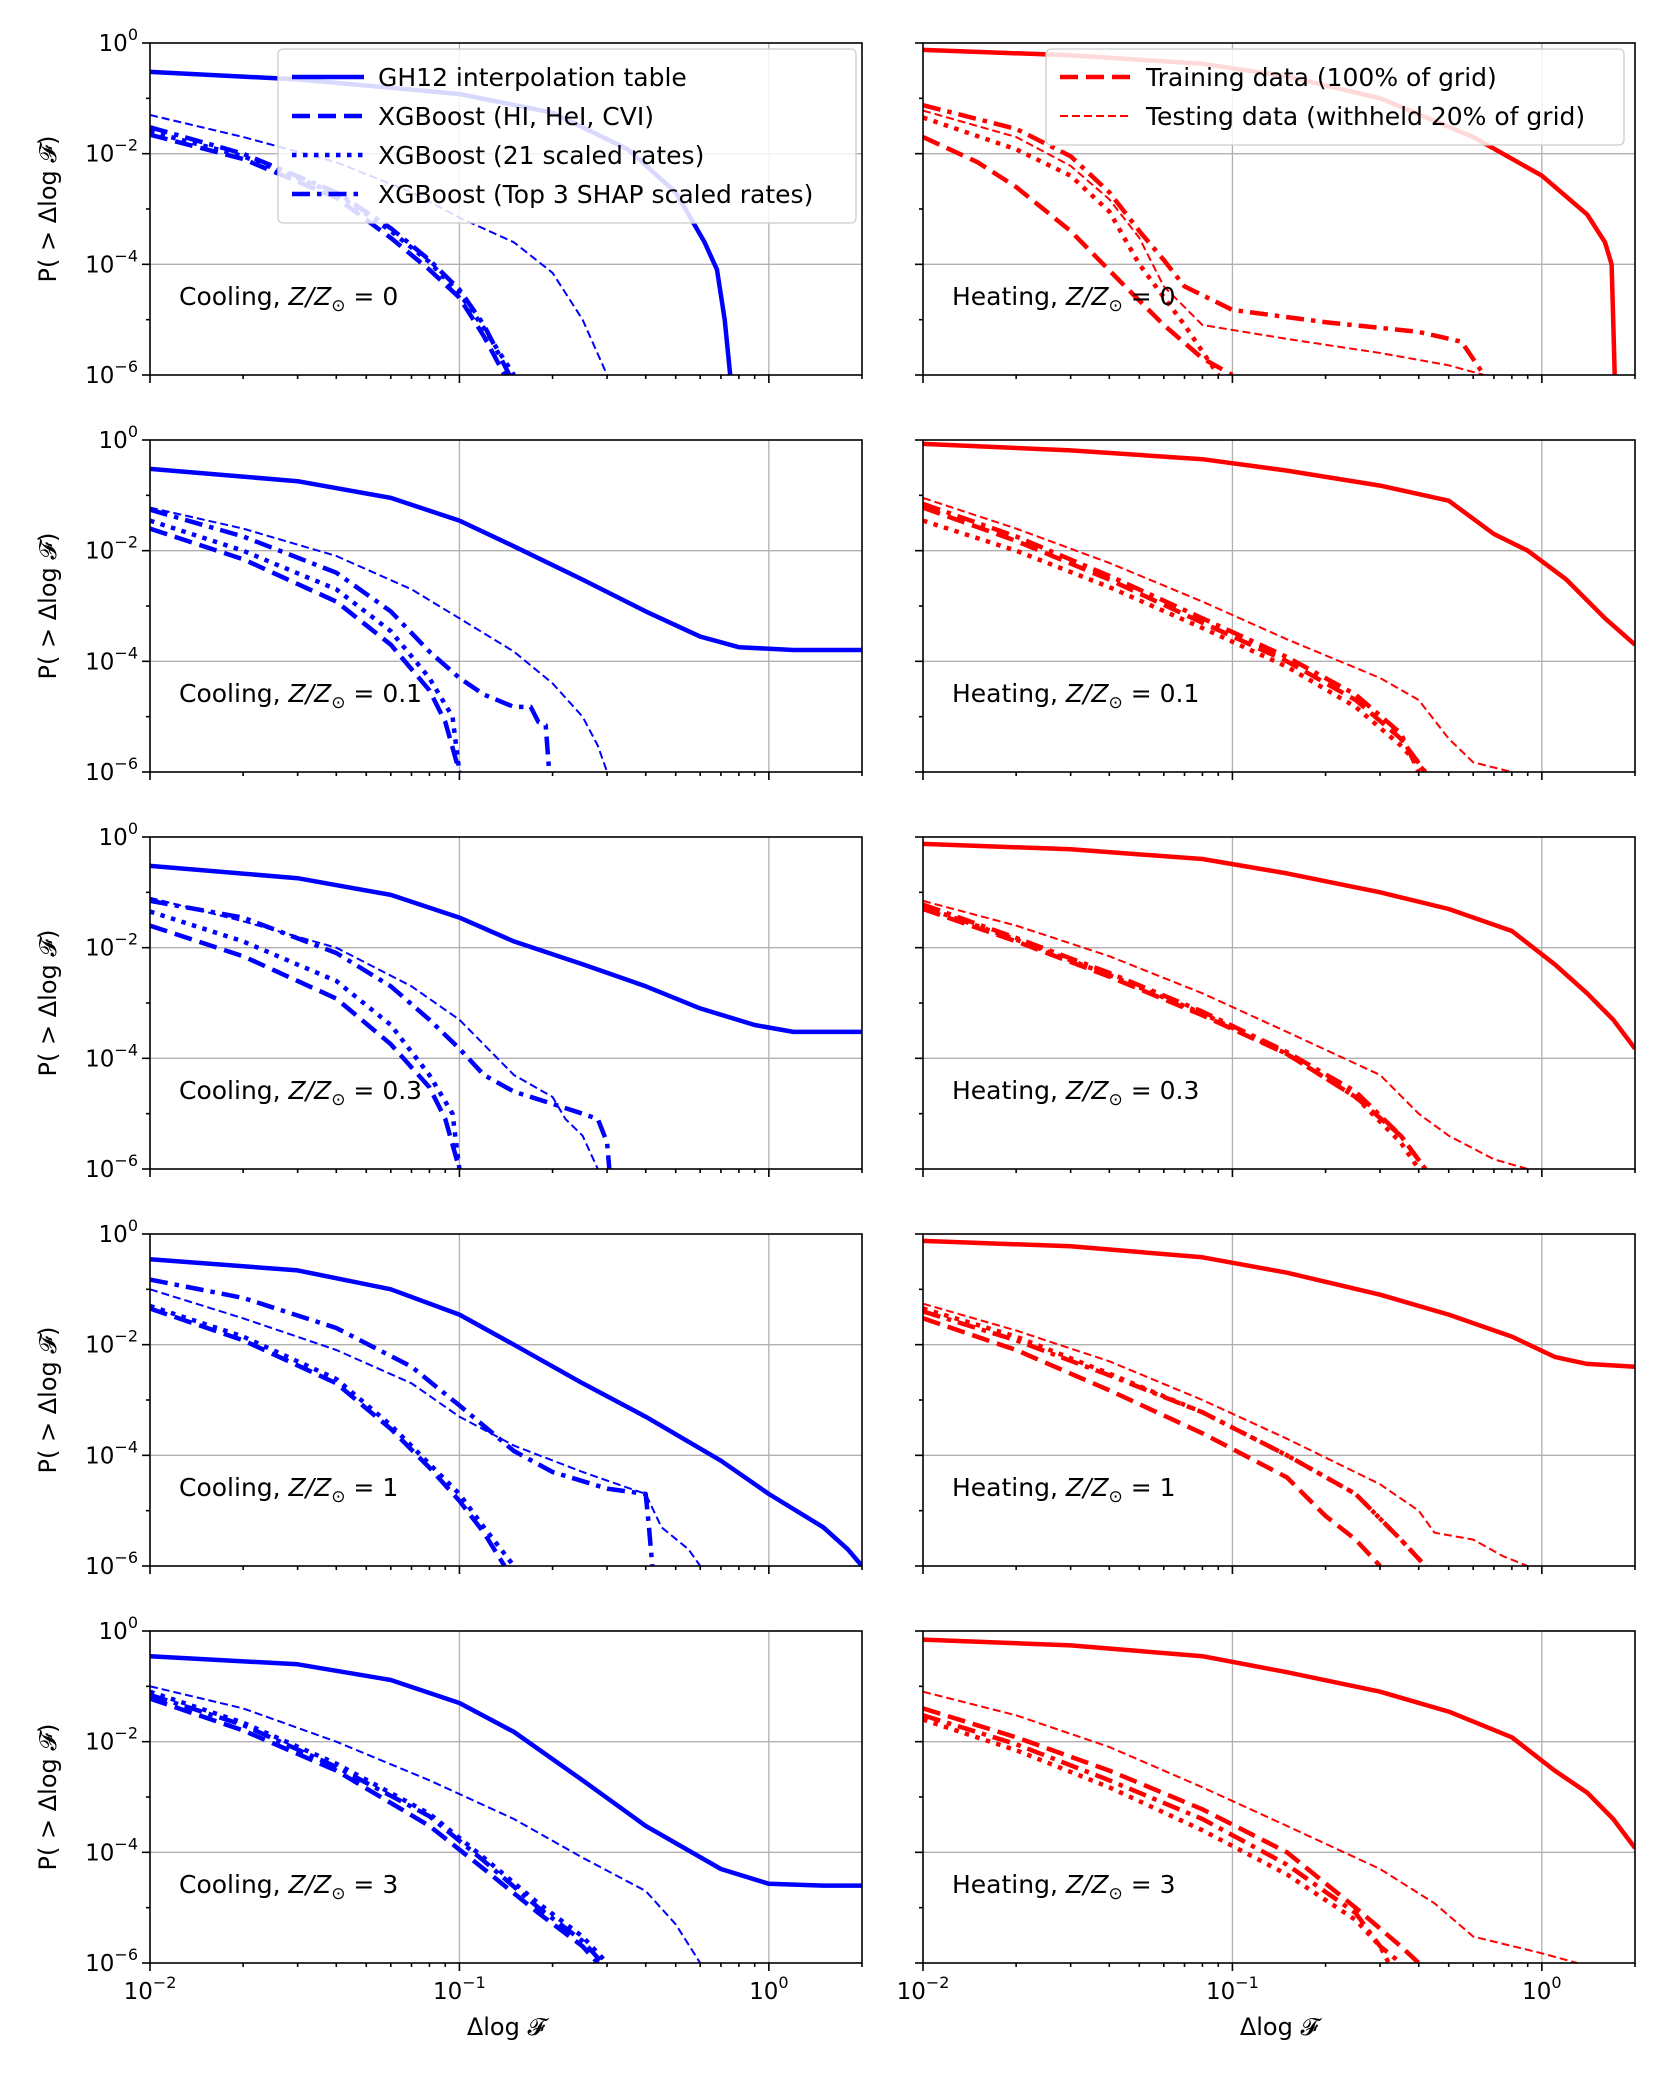  I want to click on panel-annotation: Cooling, Z/Z⊙ = 0.3, so click(300, 1093).